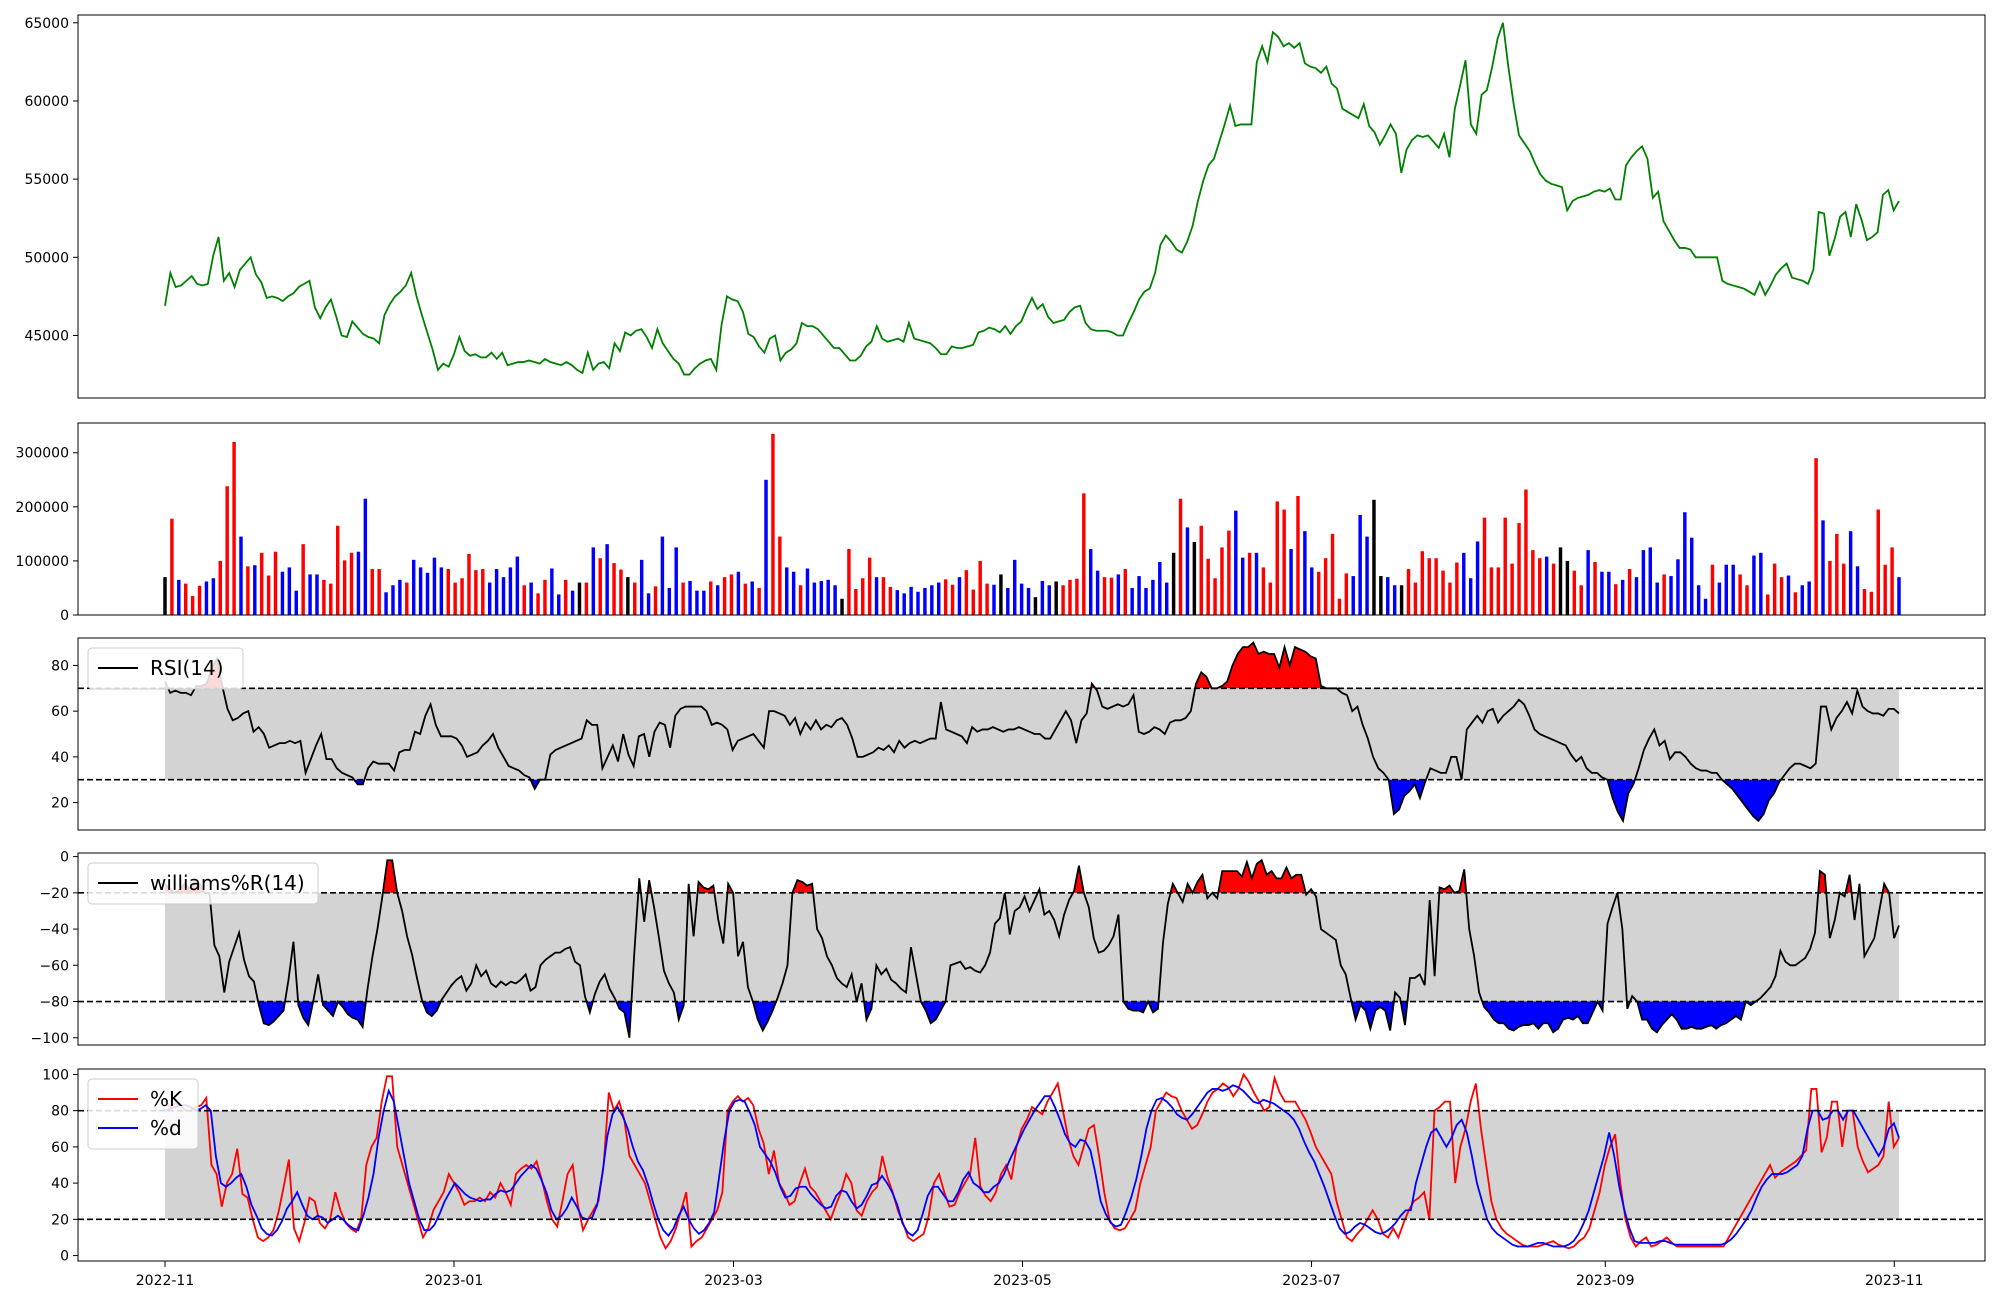 This screenshot has width=2000, height=1300. I want to click on xtick-label: 2023-11, so click(1894, 1281).